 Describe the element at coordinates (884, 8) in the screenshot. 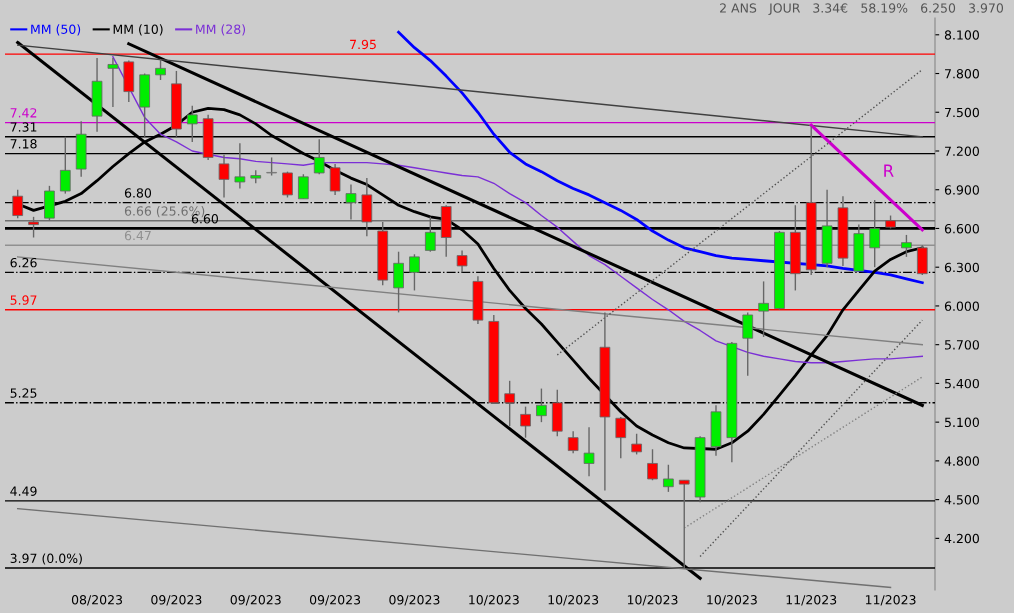

I see `text: 58.19%` at that location.